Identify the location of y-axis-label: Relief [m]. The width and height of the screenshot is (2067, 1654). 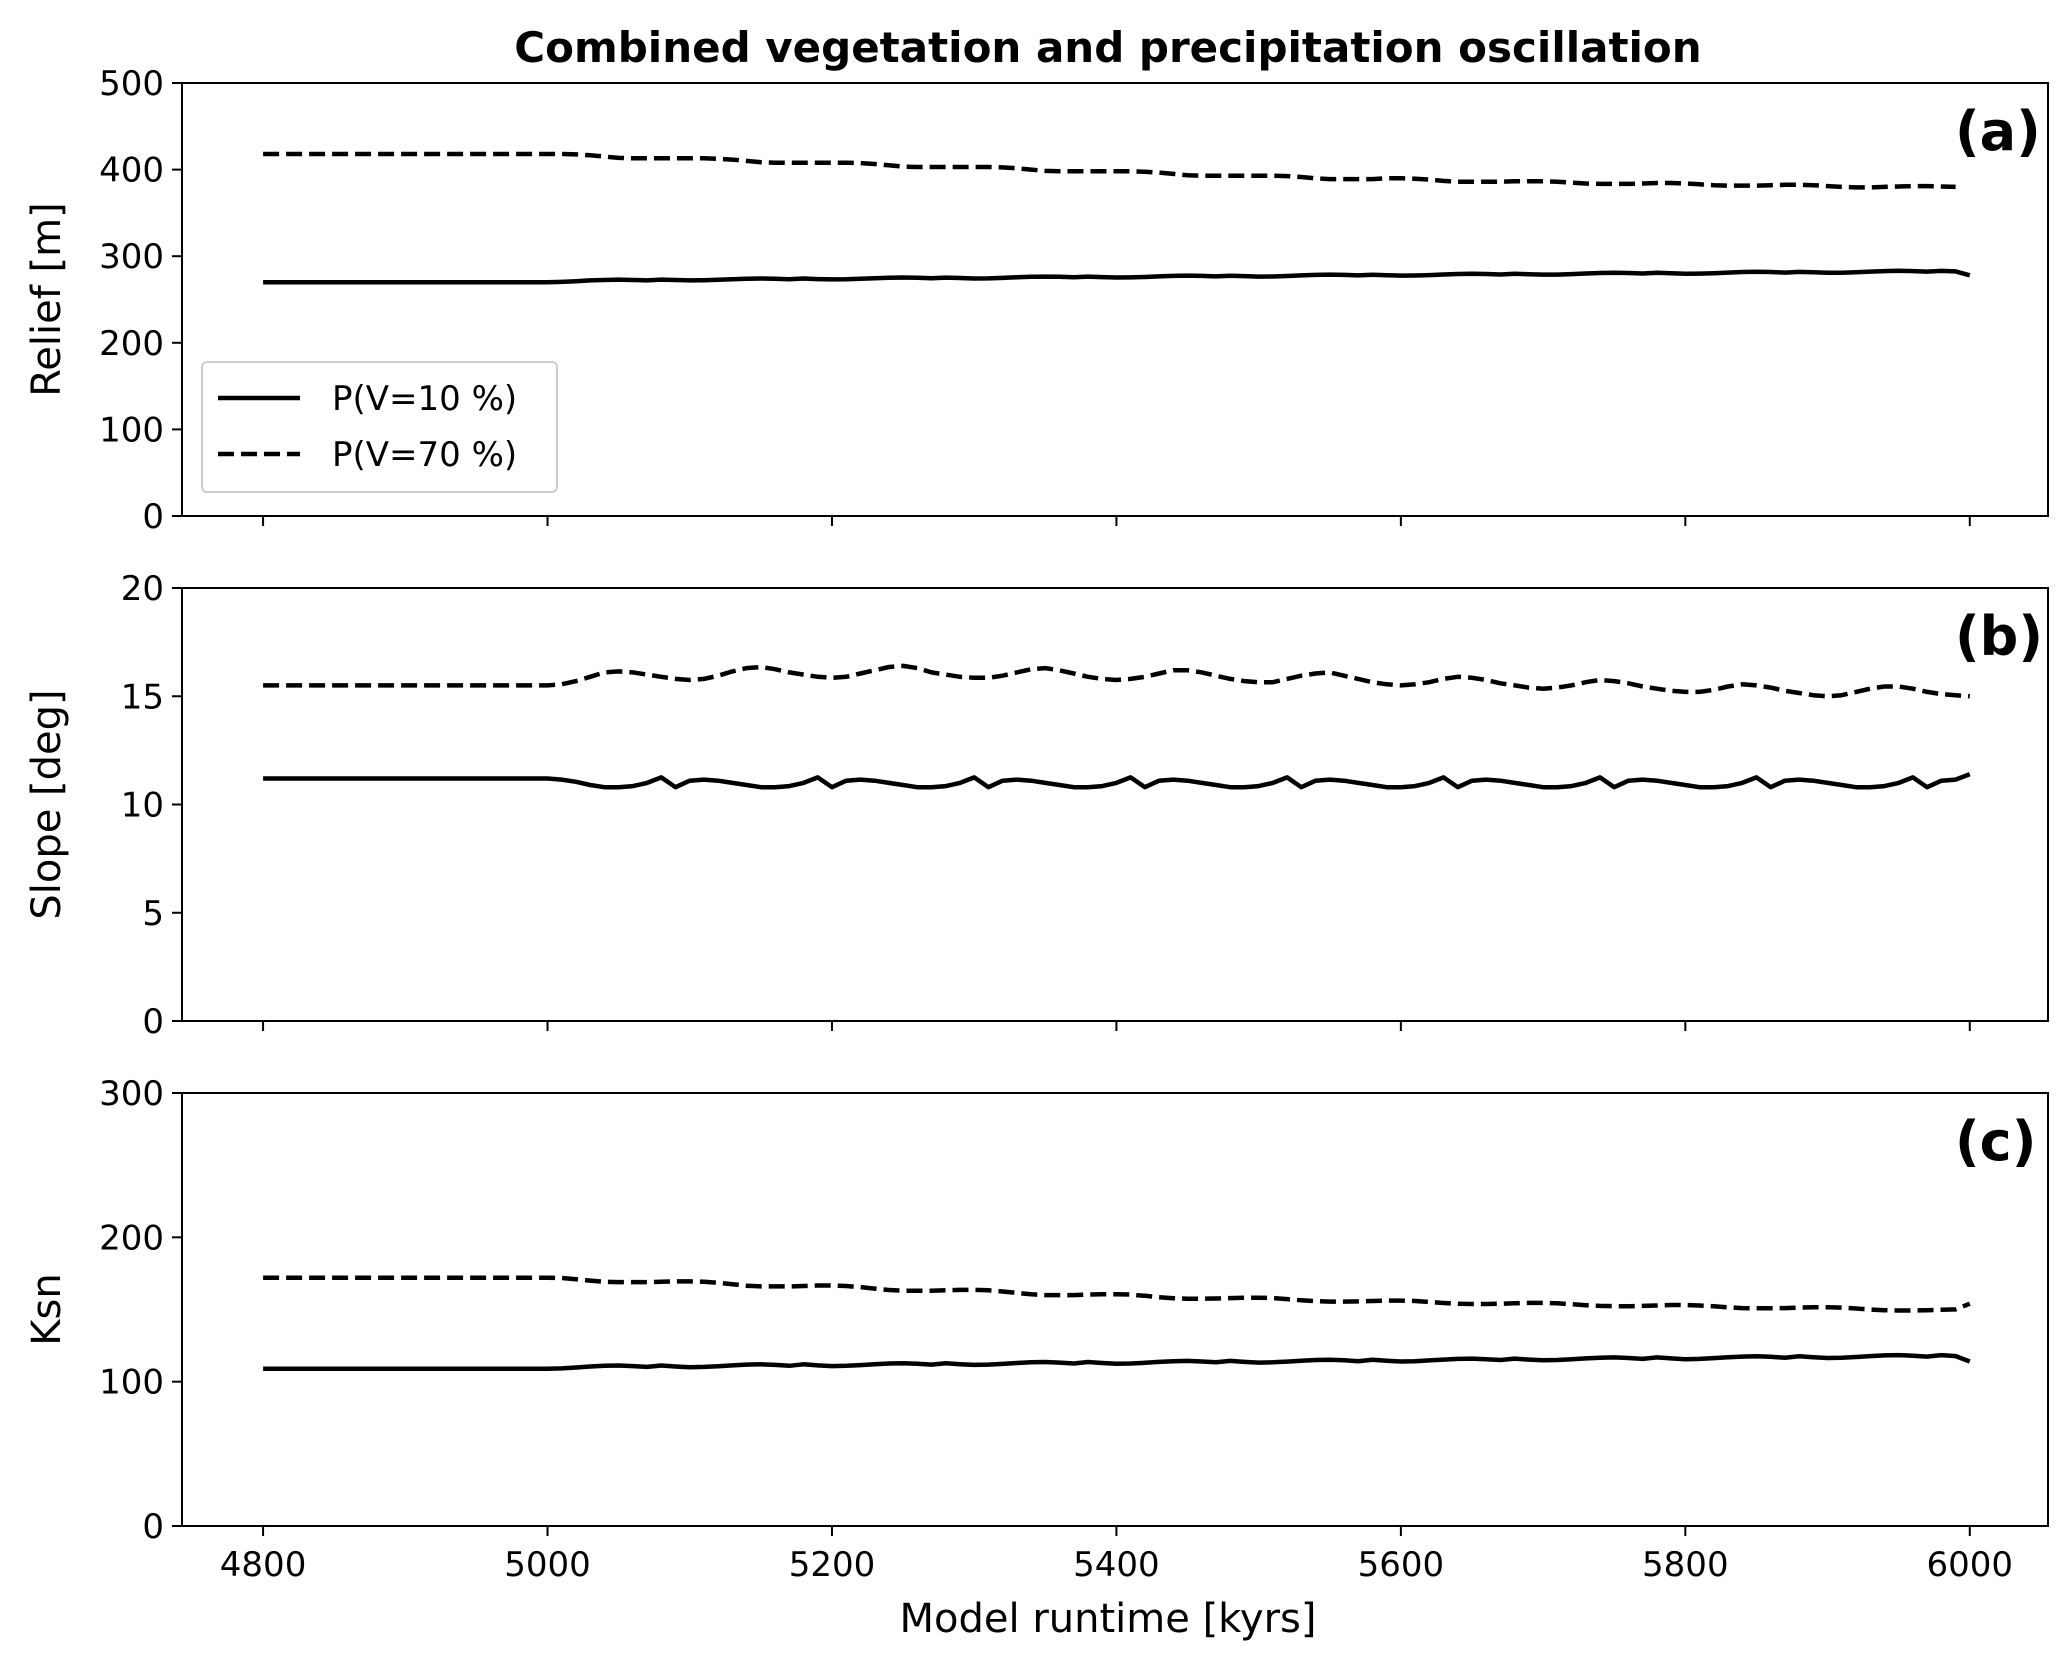
(47, 299).